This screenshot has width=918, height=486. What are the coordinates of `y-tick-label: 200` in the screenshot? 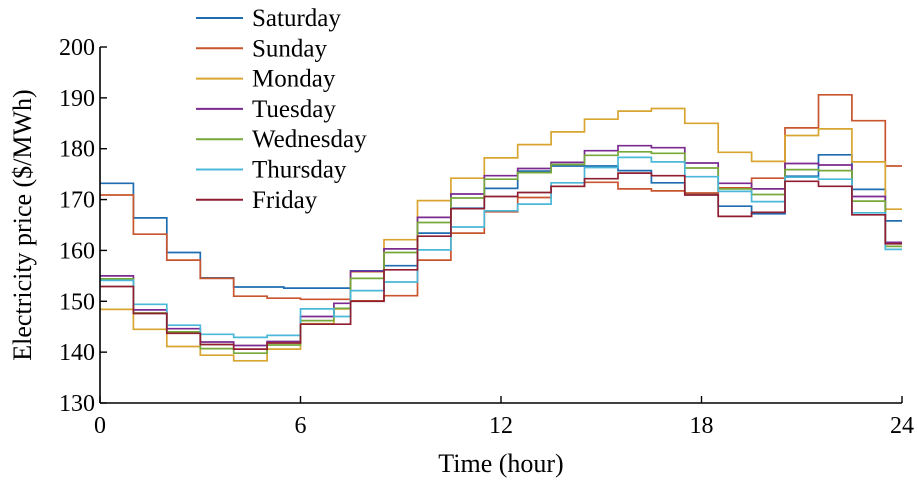 It's located at (77, 48).